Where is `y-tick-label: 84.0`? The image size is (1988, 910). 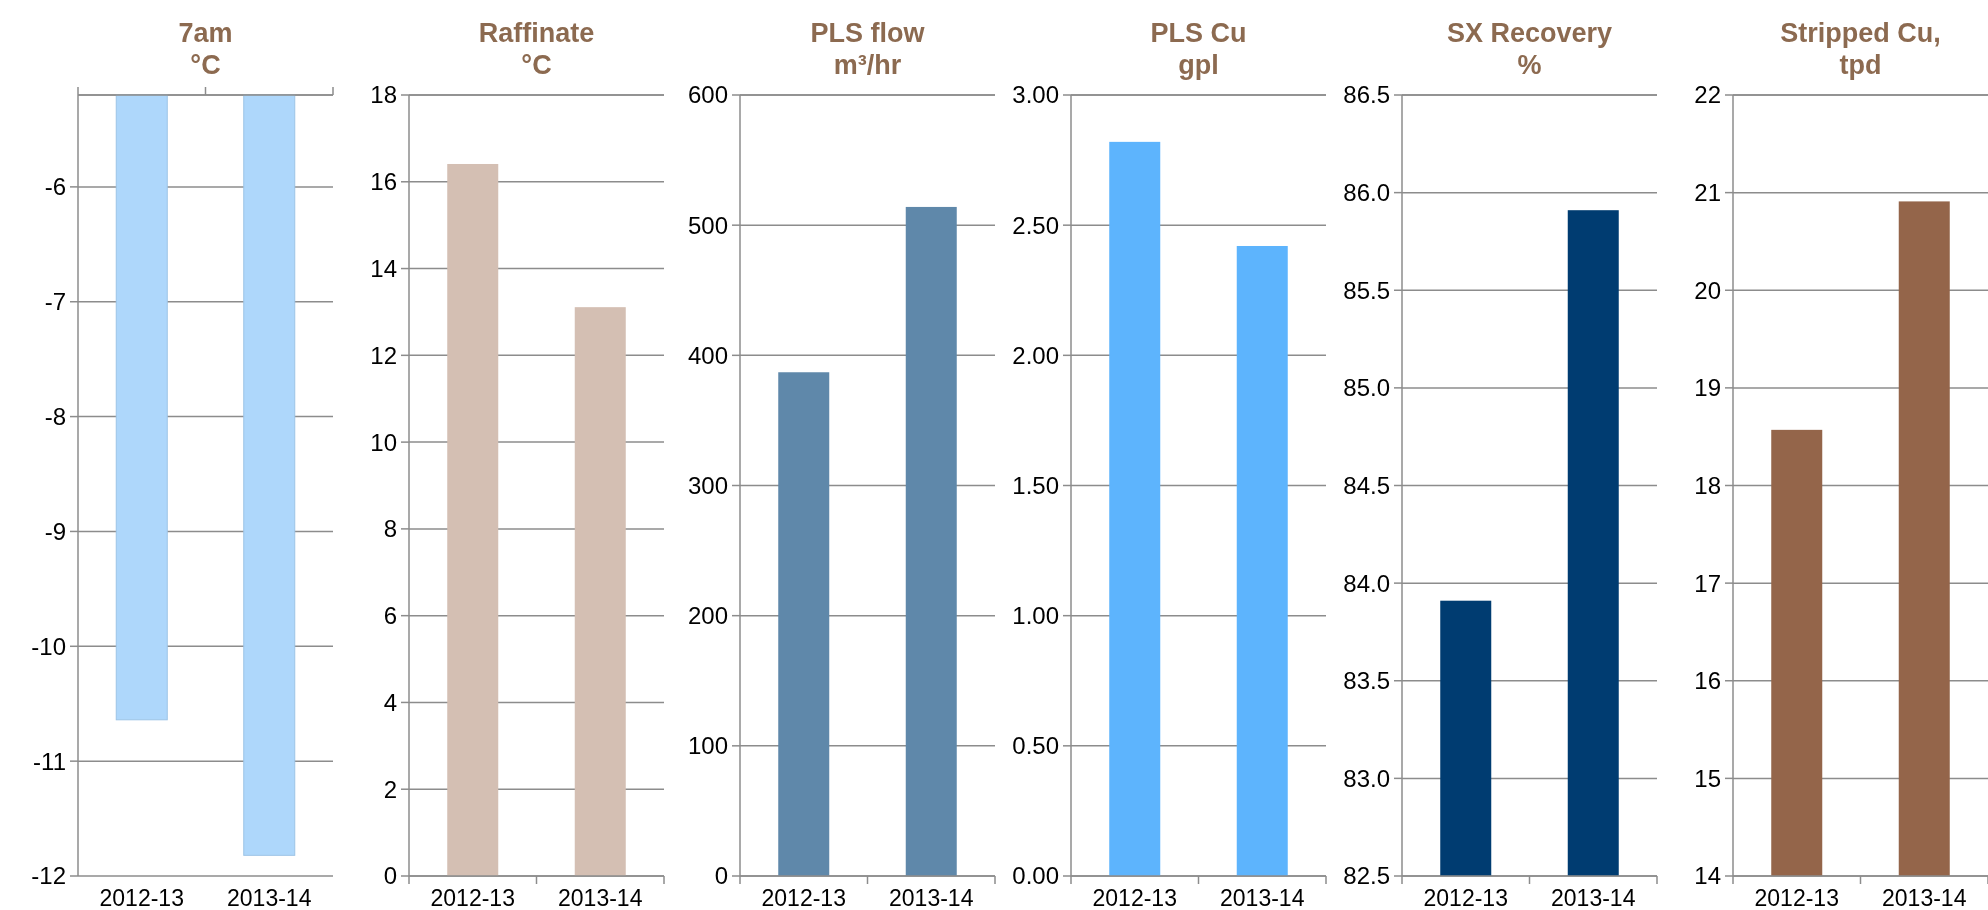 y-tick-label: 84.0 is located at coordinates (1366, 583).